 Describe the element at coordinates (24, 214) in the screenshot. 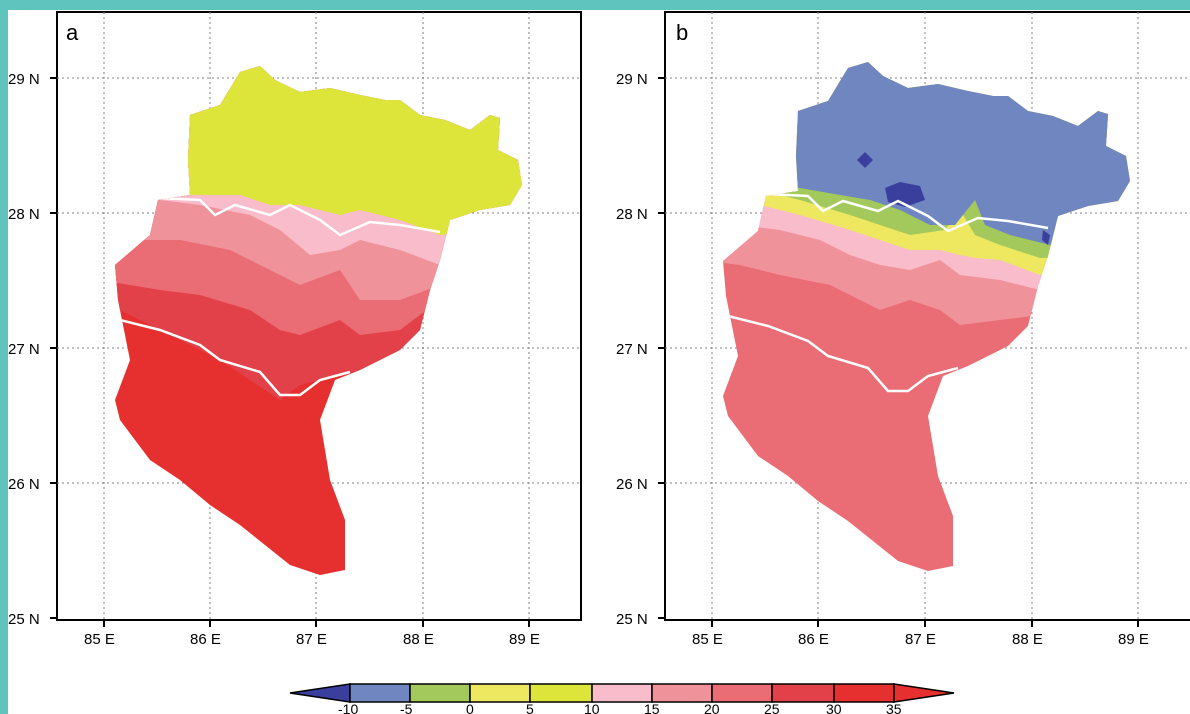

I see `panel-a-lat-28: 28 N` at that location.